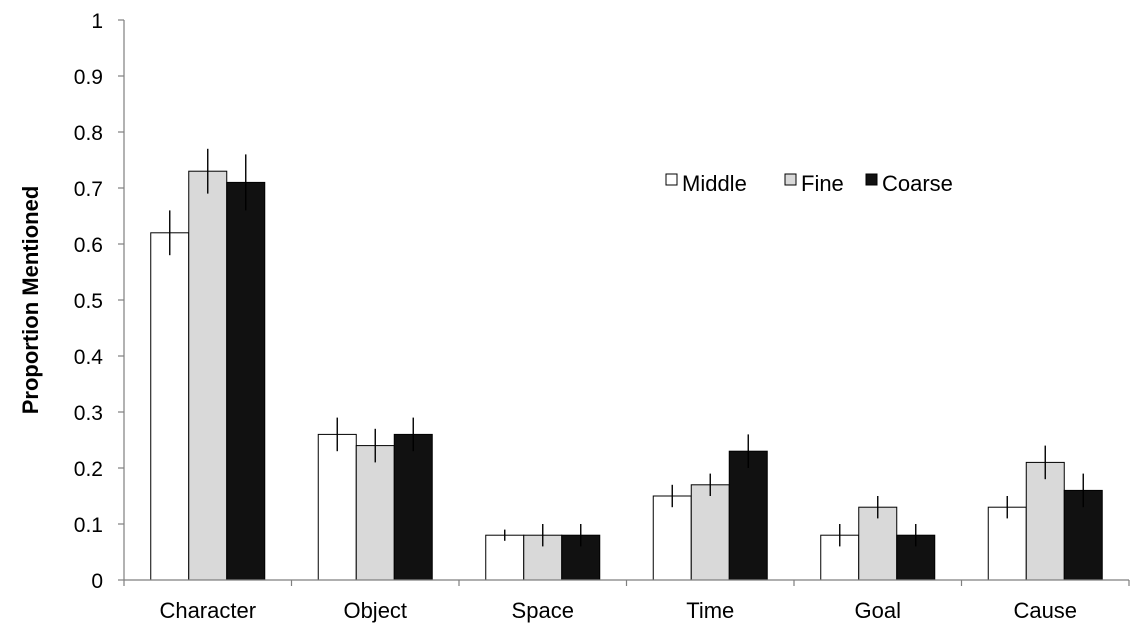 Image resolution: width=1137 pixels, height=626 pixels. I want to click on y-axis: 0 0.1 0.2 0.3 0.4 0.5 0.6 0.7 0.8 0.9 1, so click(99, 301).